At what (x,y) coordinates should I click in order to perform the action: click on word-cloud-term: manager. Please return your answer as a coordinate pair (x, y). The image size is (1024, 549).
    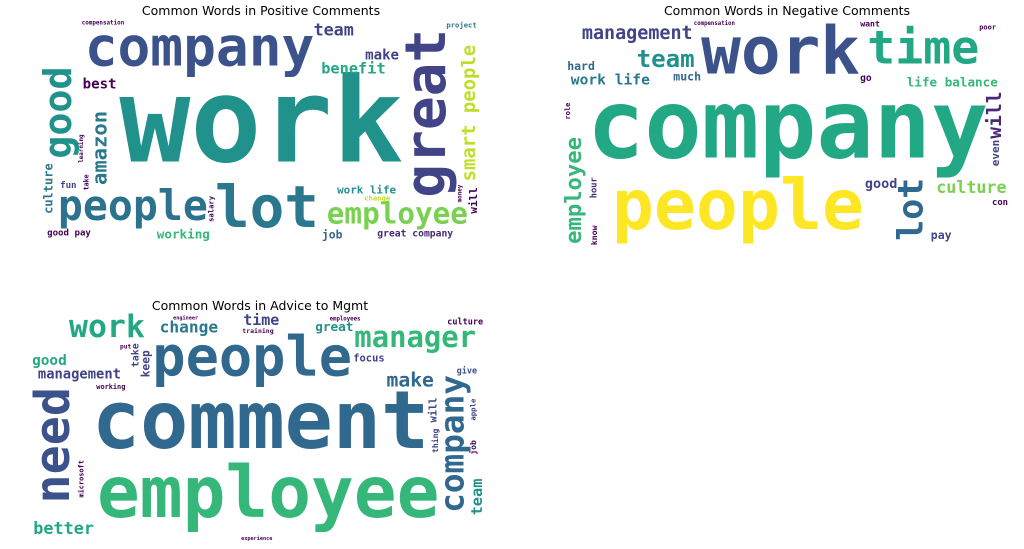
    Looking at the image, I should click on (415, 337).